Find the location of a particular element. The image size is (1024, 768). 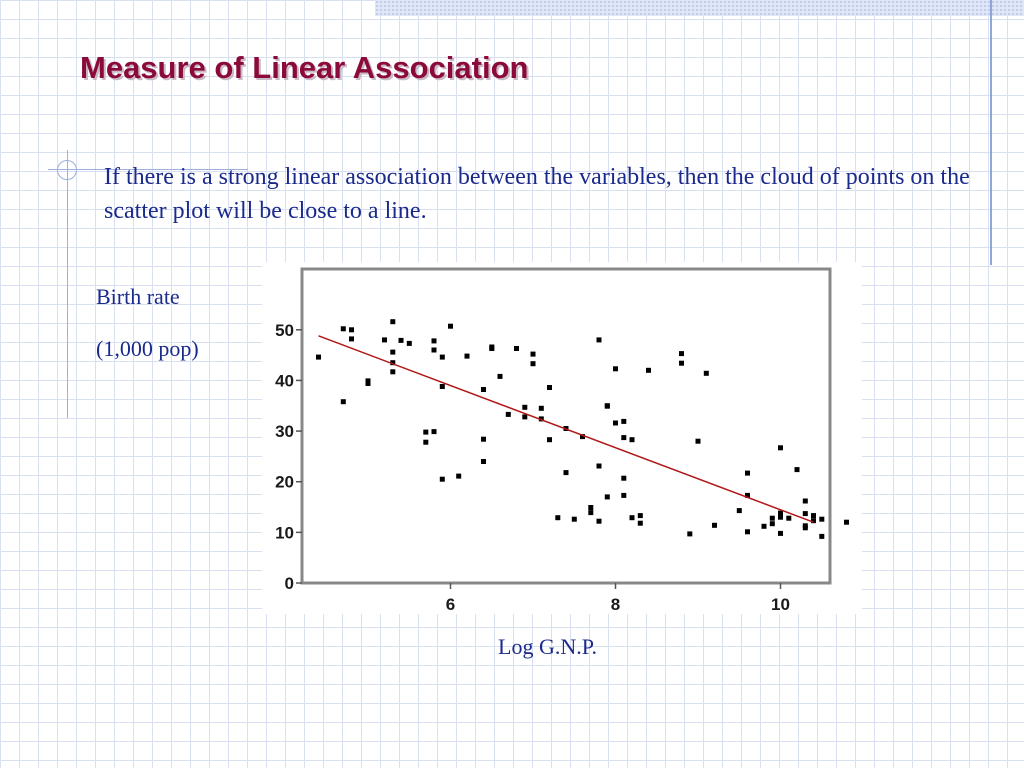

y-tick-label: 30 is located at coordinates (284, 431).